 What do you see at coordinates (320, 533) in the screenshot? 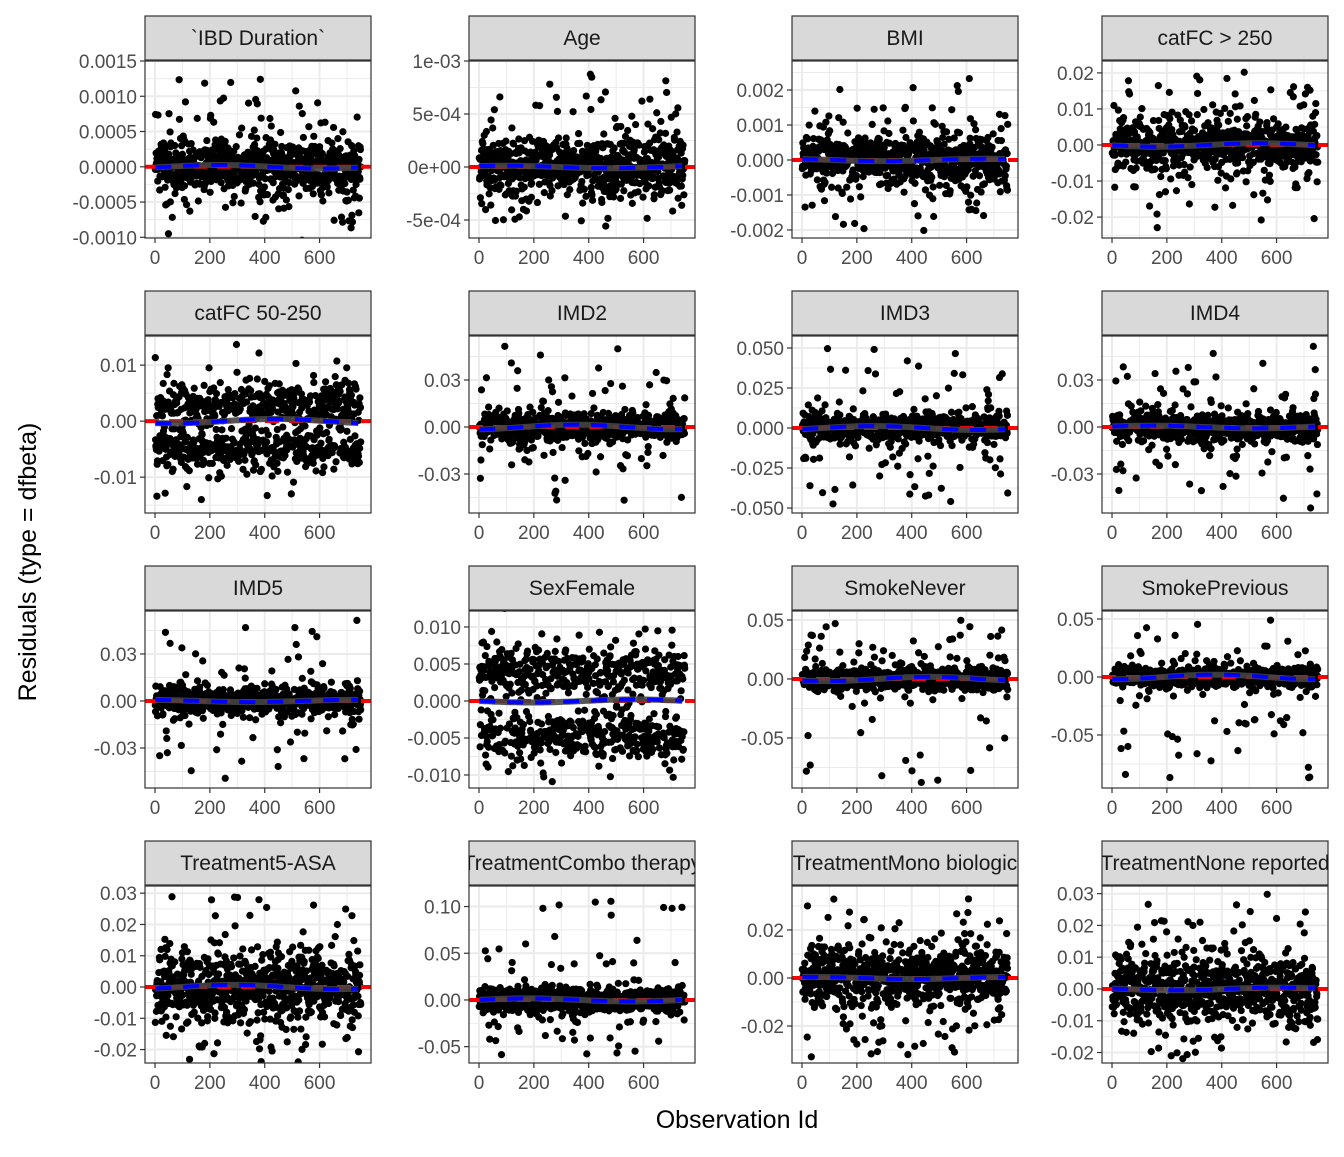
I see `x-tick-label: 600` at bounding box center [320, 533].